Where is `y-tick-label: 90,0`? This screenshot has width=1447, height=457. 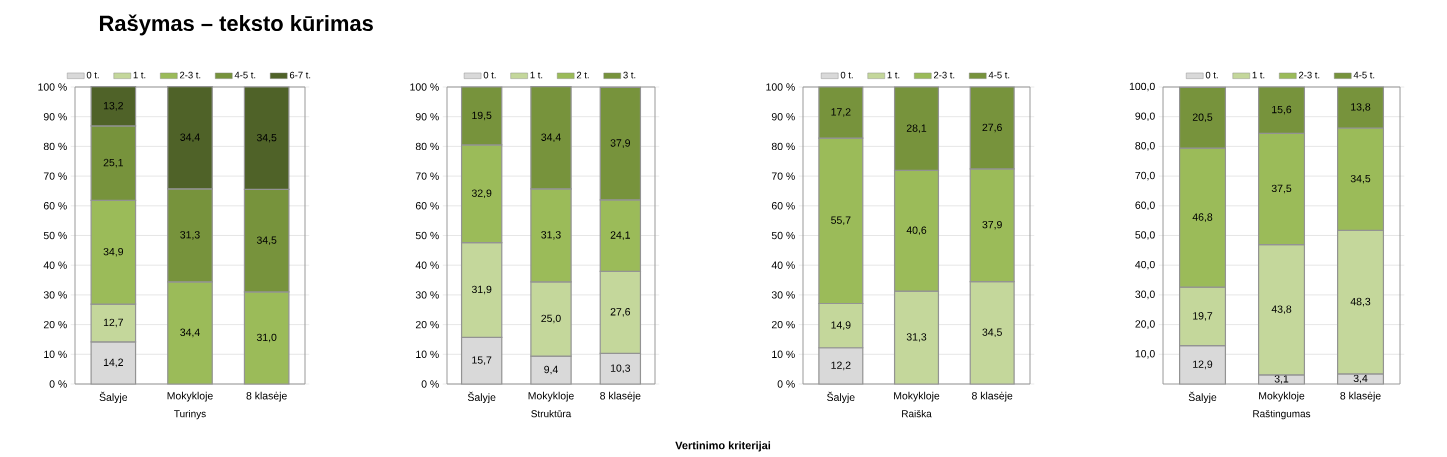
y-tick-label: 90,0 is located at coordinates (1145, 117).